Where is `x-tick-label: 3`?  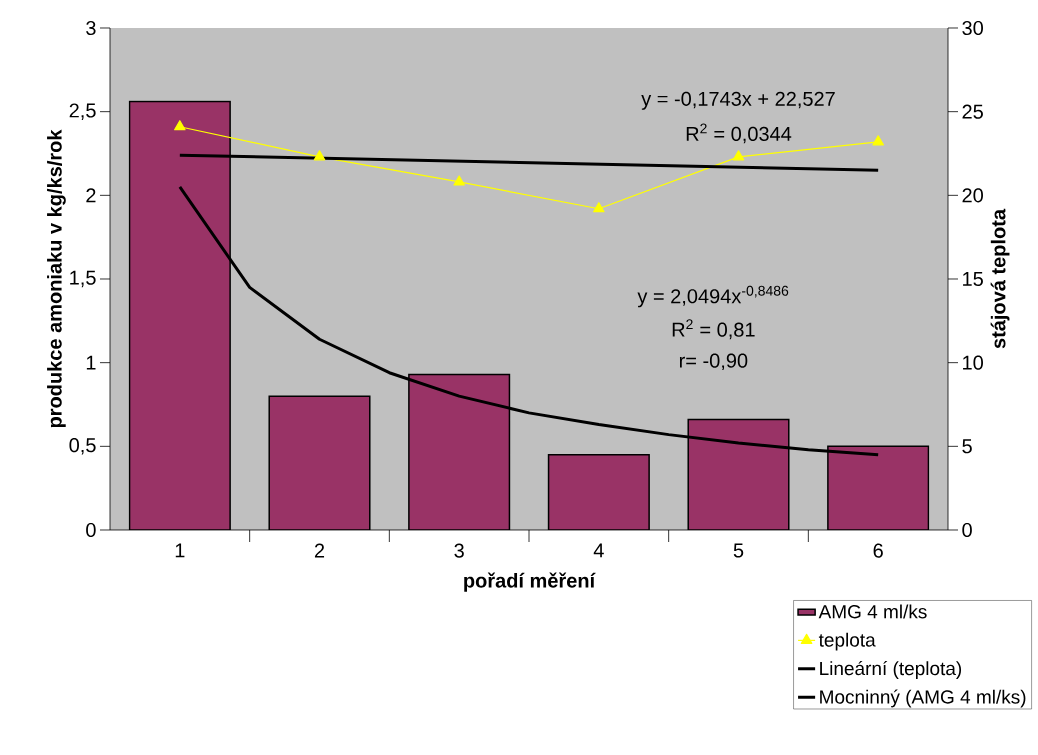 x-tick-label: 3 is located at coordinates (459, 550).